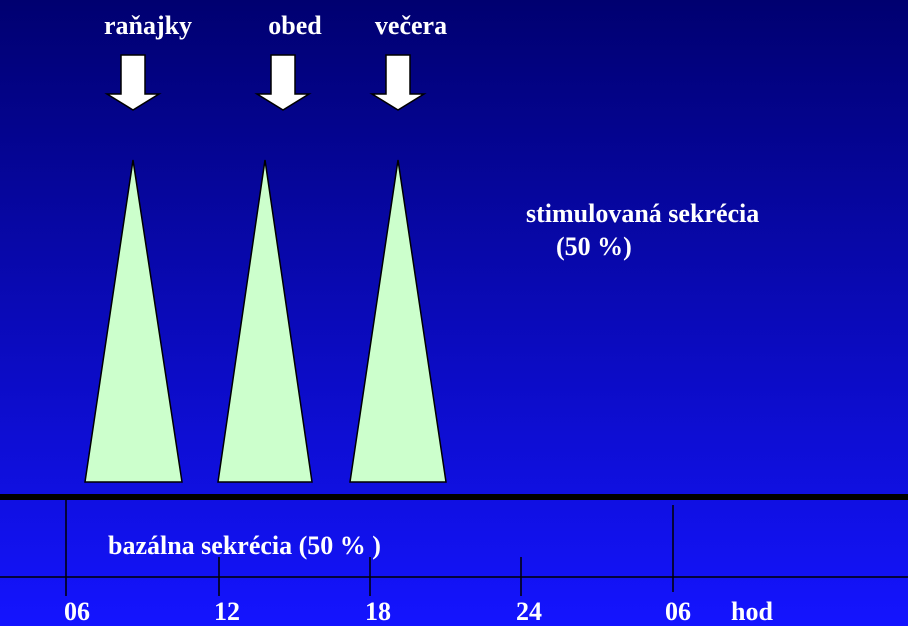 Image resolution: width=908 pixels, height=626 pixels. What do you see at coordinates (594, 246) in the screenshot?
I see `stimulated-share: (50 %)` at bounding box center [594, 246].